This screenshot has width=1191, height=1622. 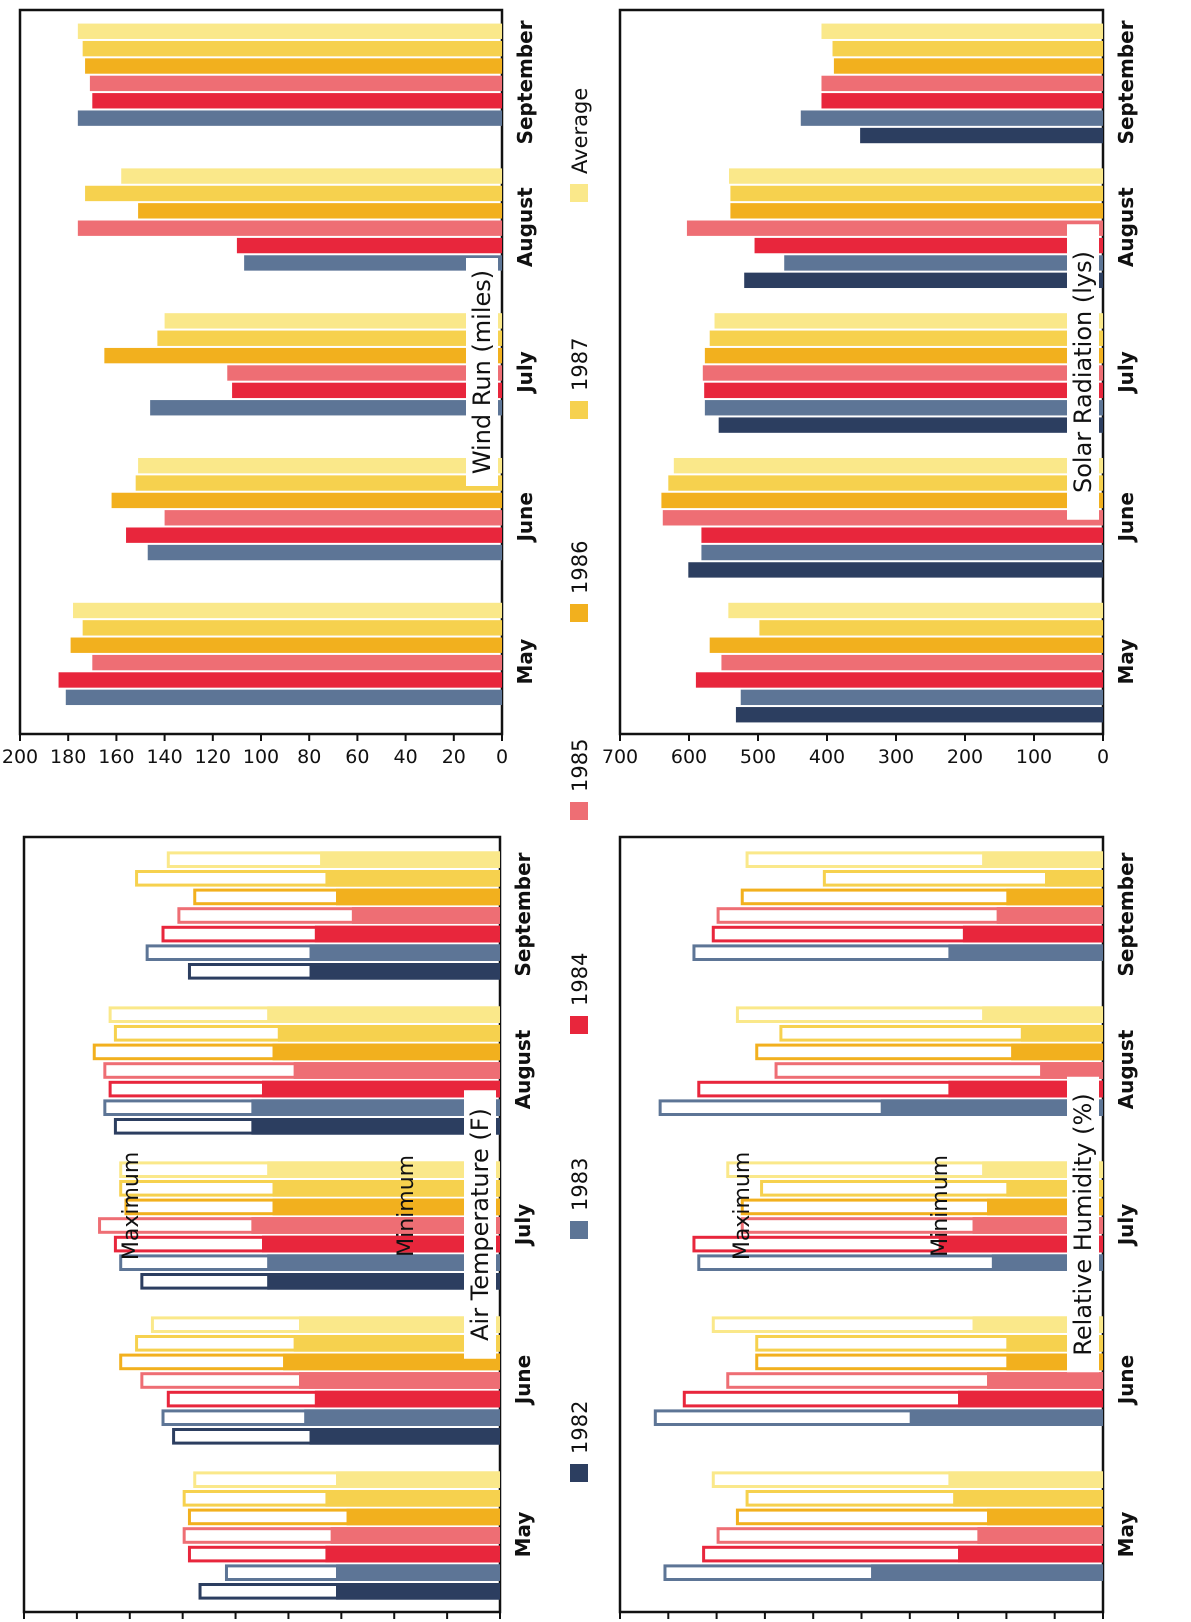 I want to click on solar-bar-1986-august, so click(x=917, y=211).